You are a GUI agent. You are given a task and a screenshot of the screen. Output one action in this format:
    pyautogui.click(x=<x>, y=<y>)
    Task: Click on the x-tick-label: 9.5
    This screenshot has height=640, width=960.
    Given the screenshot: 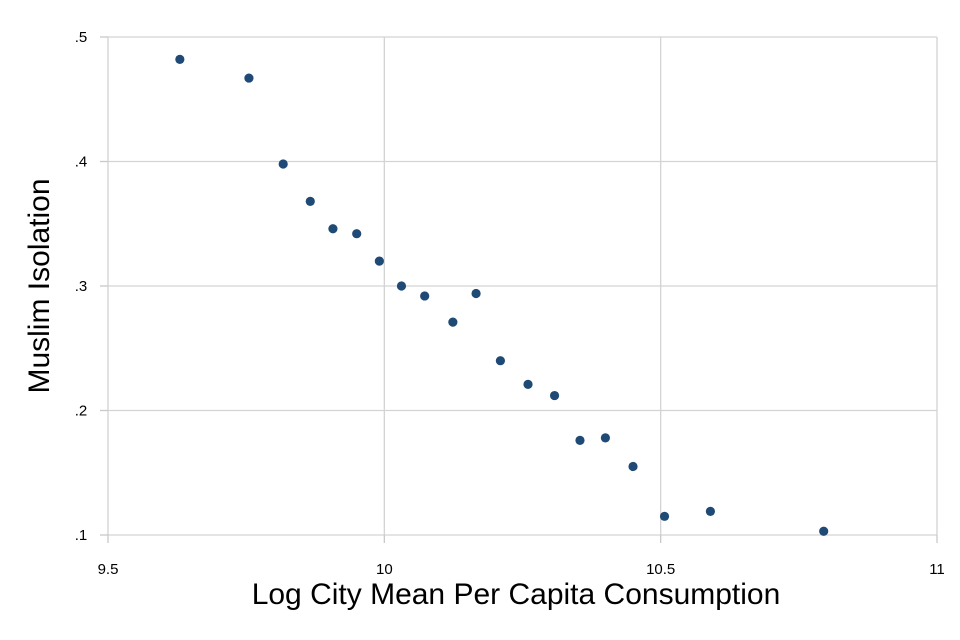 What is the action you would take?
    pyautogui.click(x=108, y=569)
    